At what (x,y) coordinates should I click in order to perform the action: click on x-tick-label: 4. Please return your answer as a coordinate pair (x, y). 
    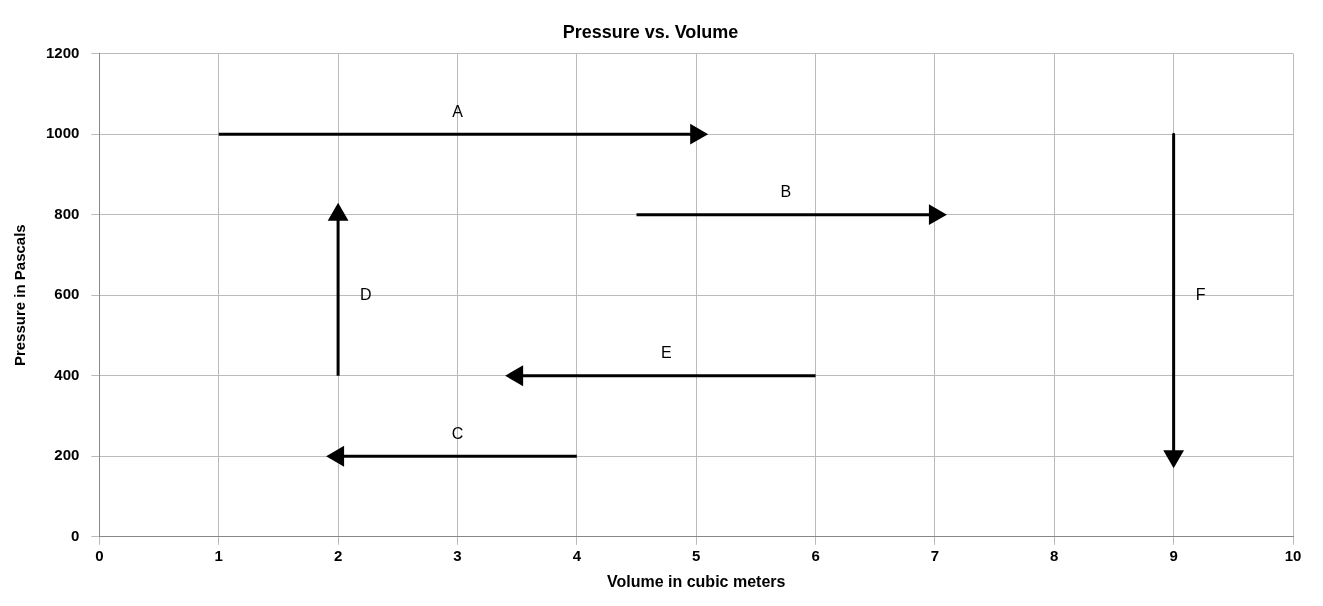
    Looking at the image, I should click on (577, 555).